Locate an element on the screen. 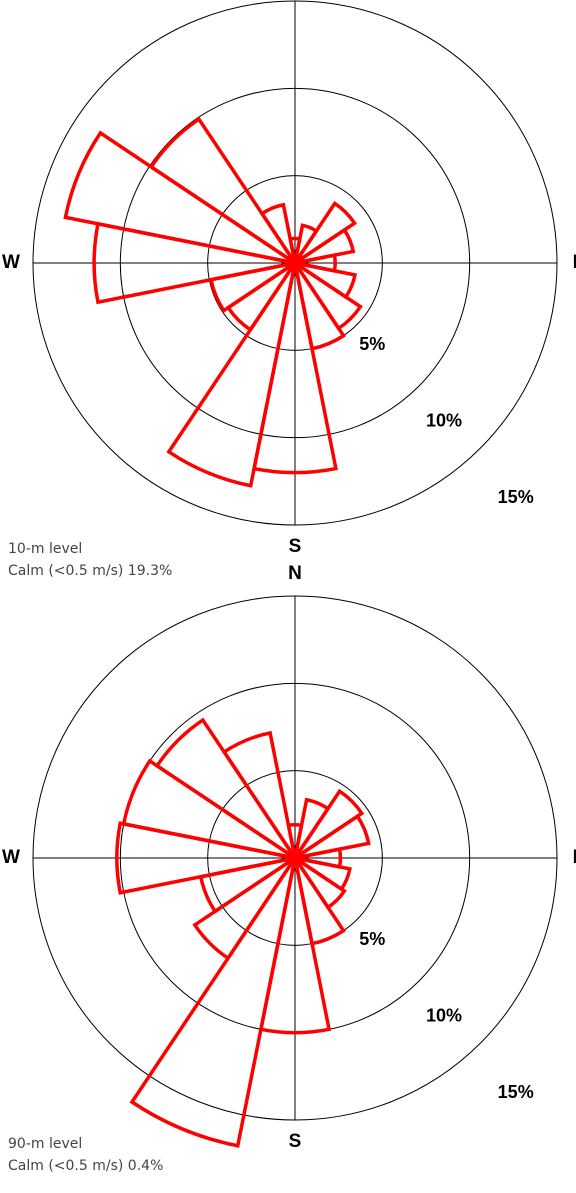 Image resolution: width=576 pixels, height=1193 pixels. annotation: 90-m level is located at coordinates (45, 1144).